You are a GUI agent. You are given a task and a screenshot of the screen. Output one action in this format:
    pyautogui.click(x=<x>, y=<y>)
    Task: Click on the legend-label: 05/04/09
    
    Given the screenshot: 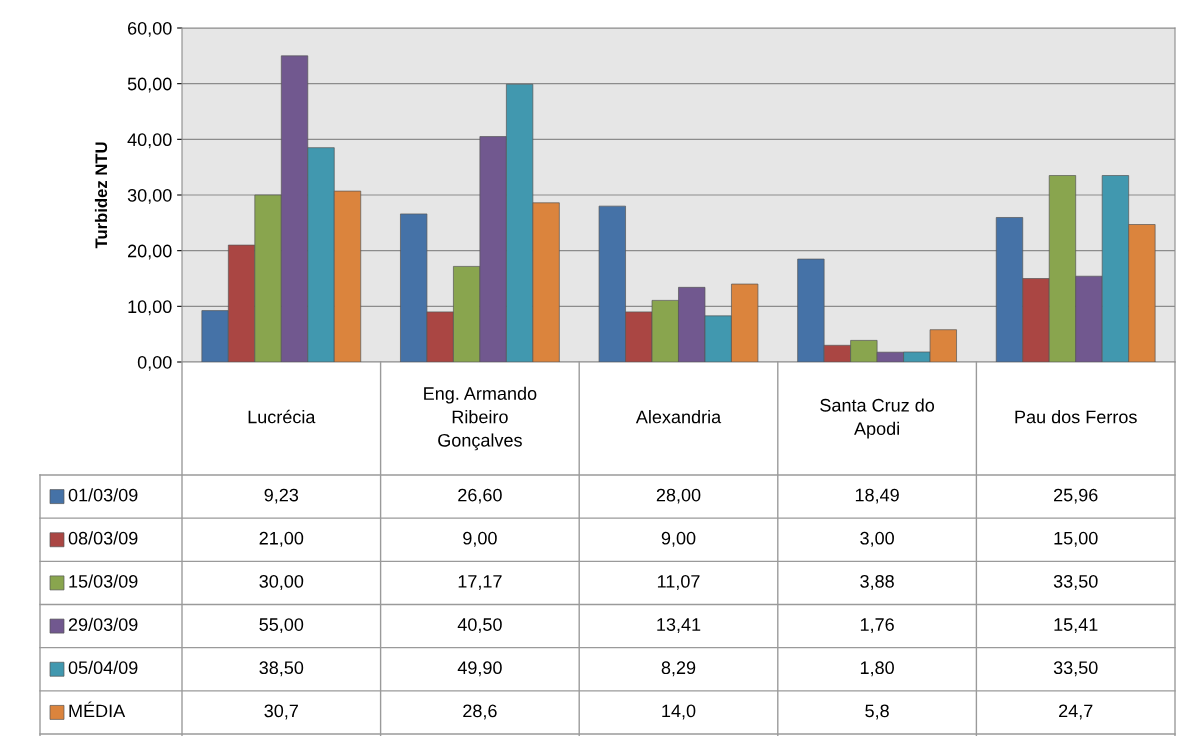 What is the action you would take?
    pyautogui.click(x=103, y=667)
    